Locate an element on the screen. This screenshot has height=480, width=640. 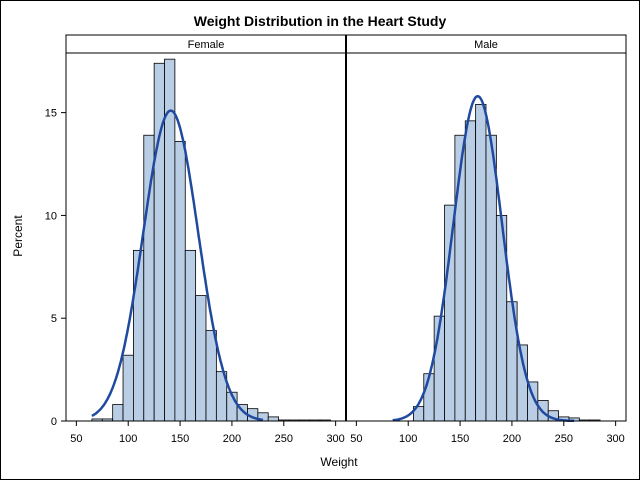
y-tick-label: 15 is located at coordinates (51, 114).